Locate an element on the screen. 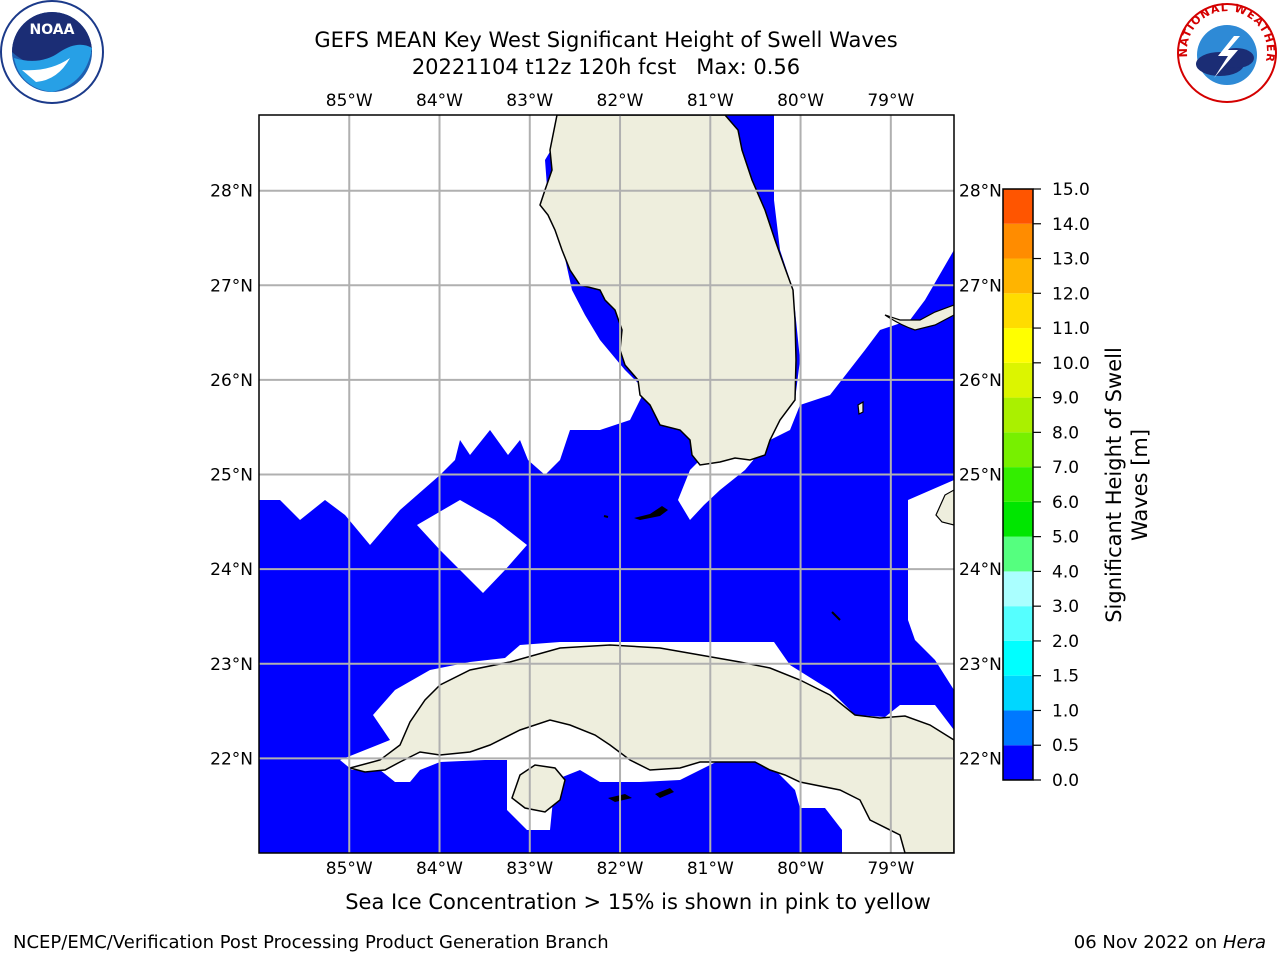 The width and height of the screenshot is (1280, 960). colorbar-tick-label: 9.0 is located at coordinates (1065, 399).